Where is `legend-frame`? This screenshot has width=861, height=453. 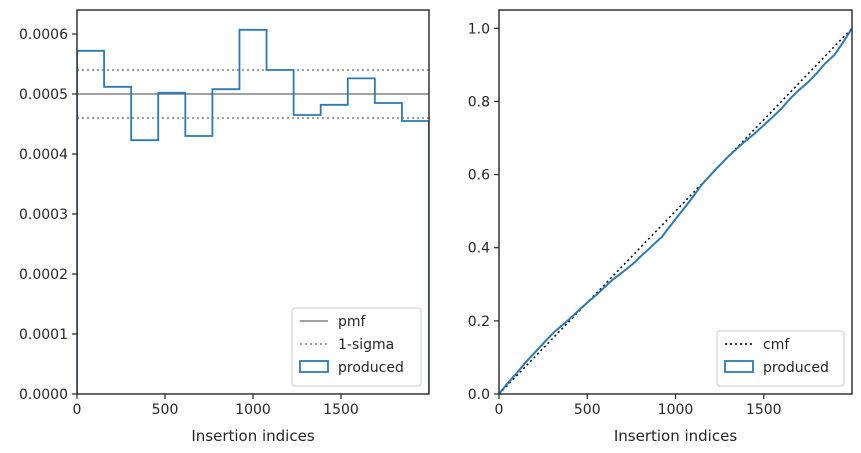
legend-frame is located at coordinates (356, 347).